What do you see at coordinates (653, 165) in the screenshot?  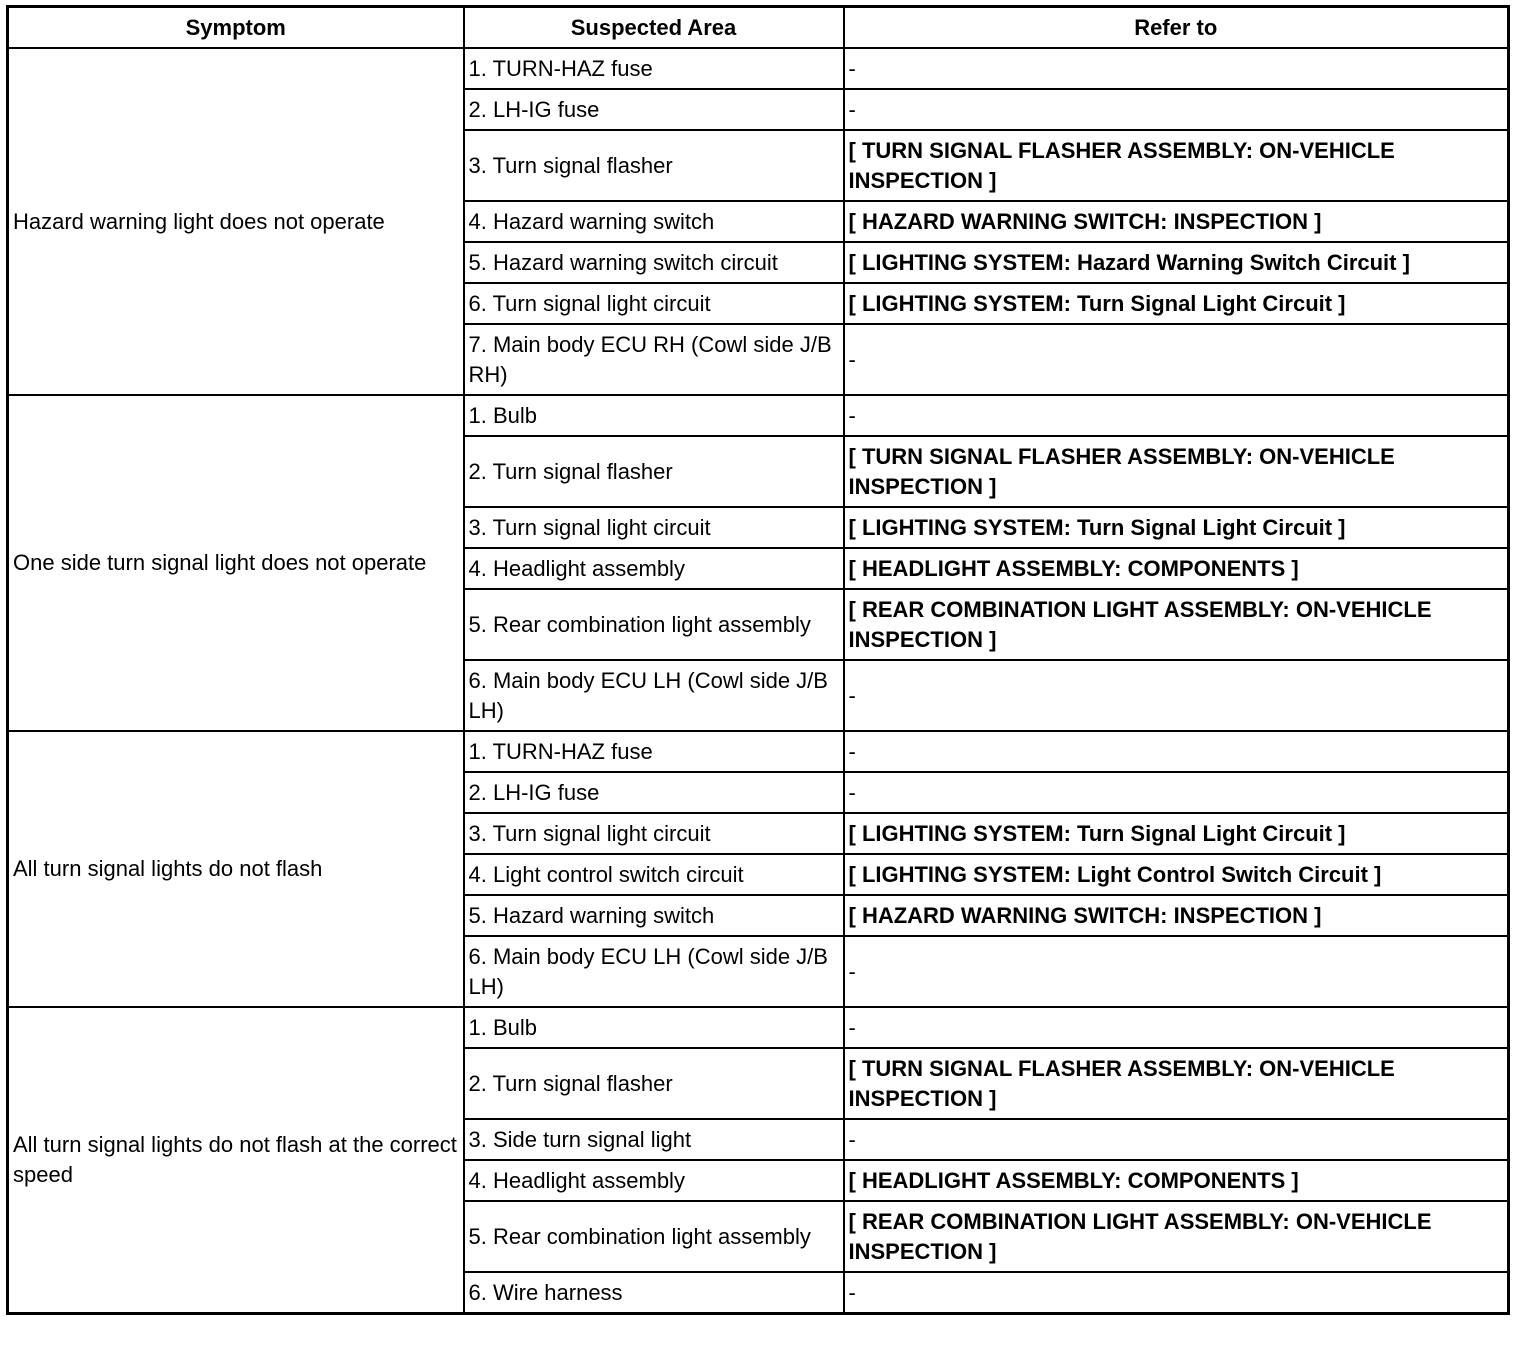 I see `suspected-area-cell: 3. Turn signal flasher` at bounding box center [653, 165].